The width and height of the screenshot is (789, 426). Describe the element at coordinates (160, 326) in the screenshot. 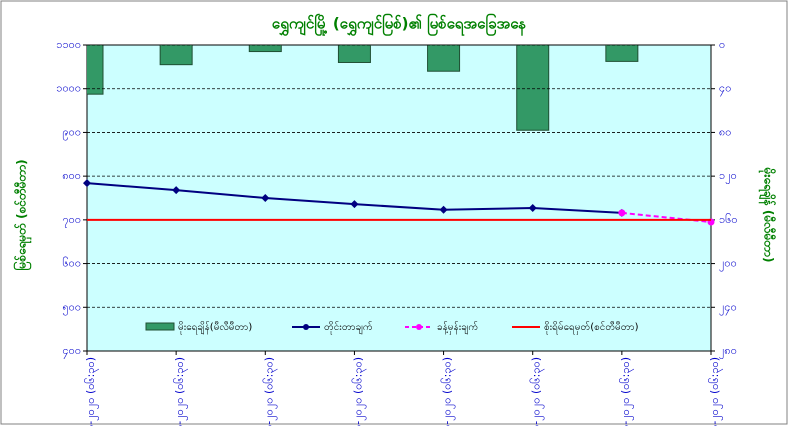

I see `legend-swatch` at that location.